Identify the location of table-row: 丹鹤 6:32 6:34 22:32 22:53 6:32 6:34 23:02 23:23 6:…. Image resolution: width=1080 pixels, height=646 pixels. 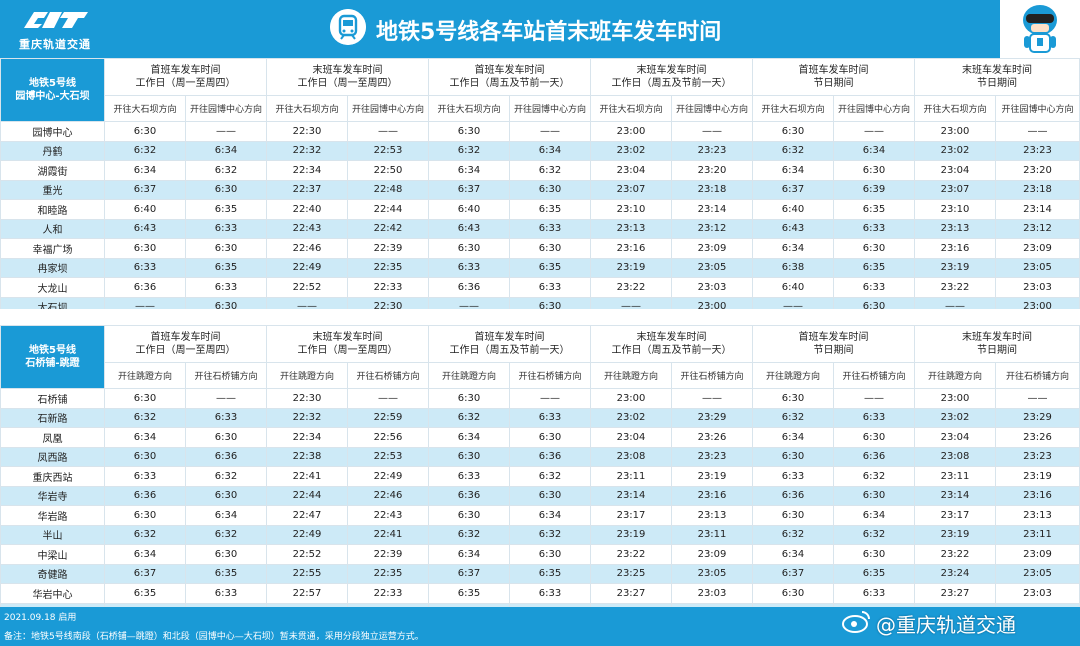
(540, 150).